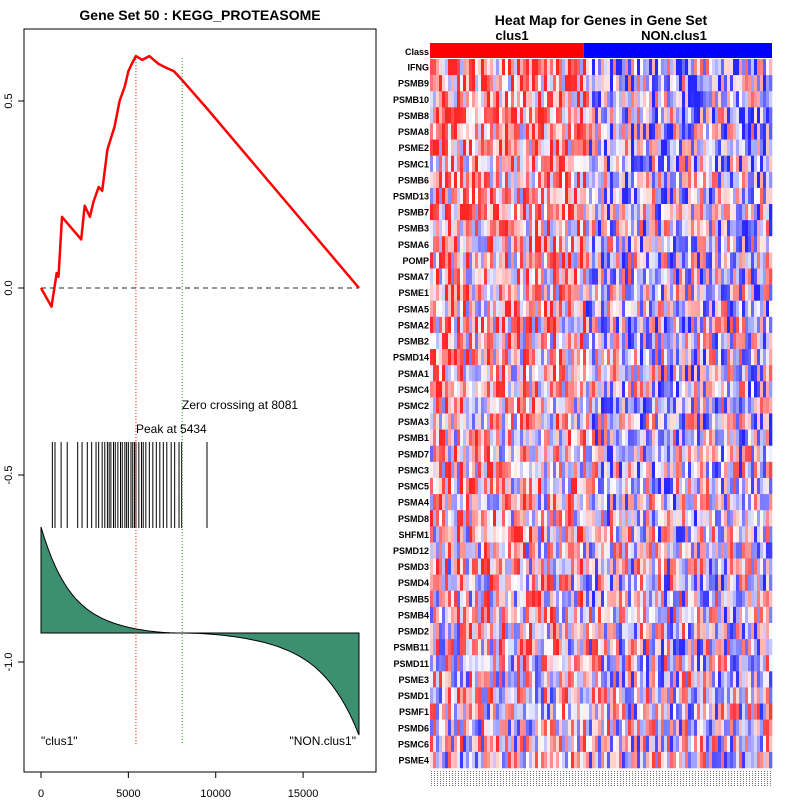 This screenshot has height=800, width=800. Describe the element at coordinates (199, 15) in the screenshot. I see `enrichment-plot-title: Gene Set 50 : KEGG_PROTEASOME` at that location.